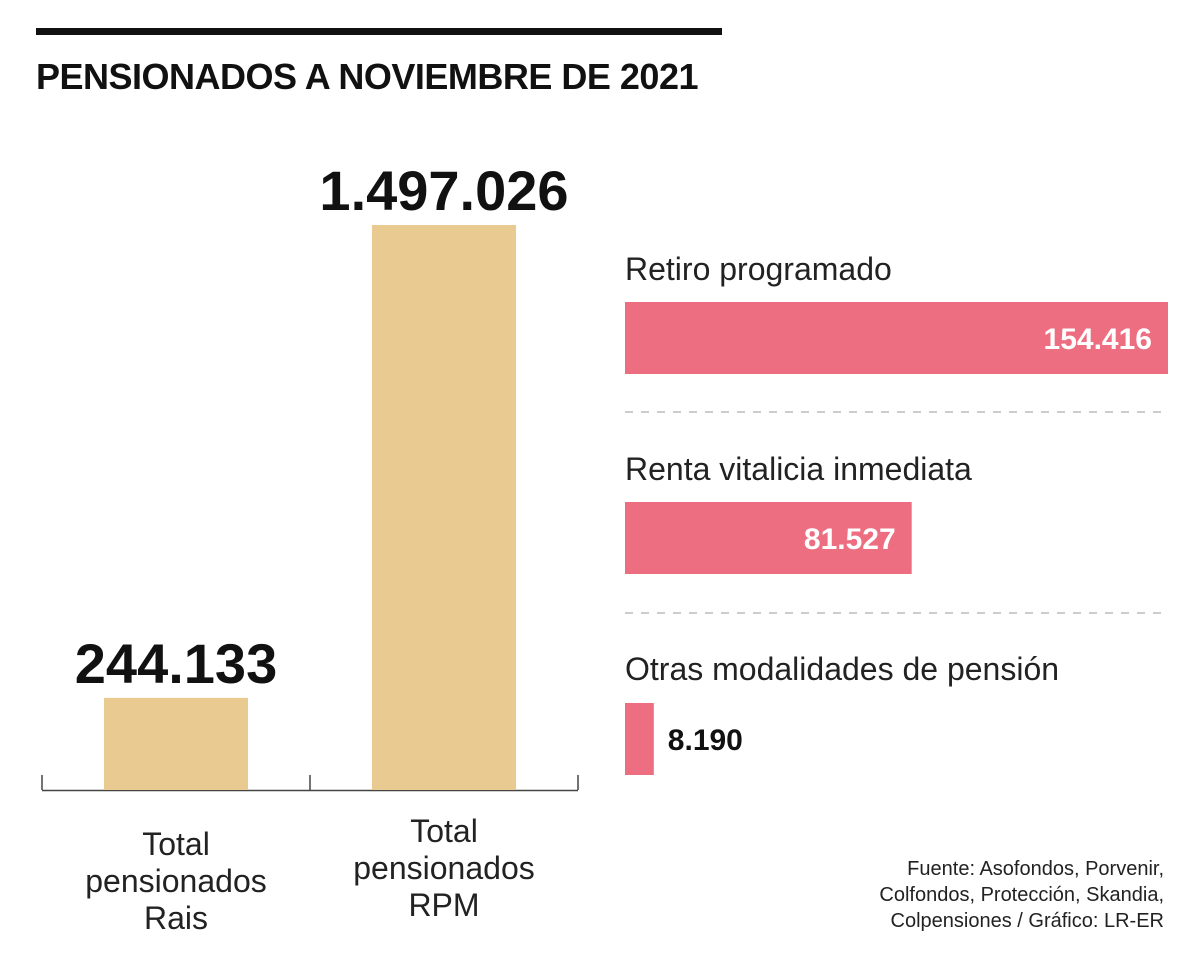 The height and width of the screenshot is (966, 1200). What do you see at coordinates (850, 539) in the screenshot?
I see `hbar-value-label: 81.527` at bounding box center [850, 539].